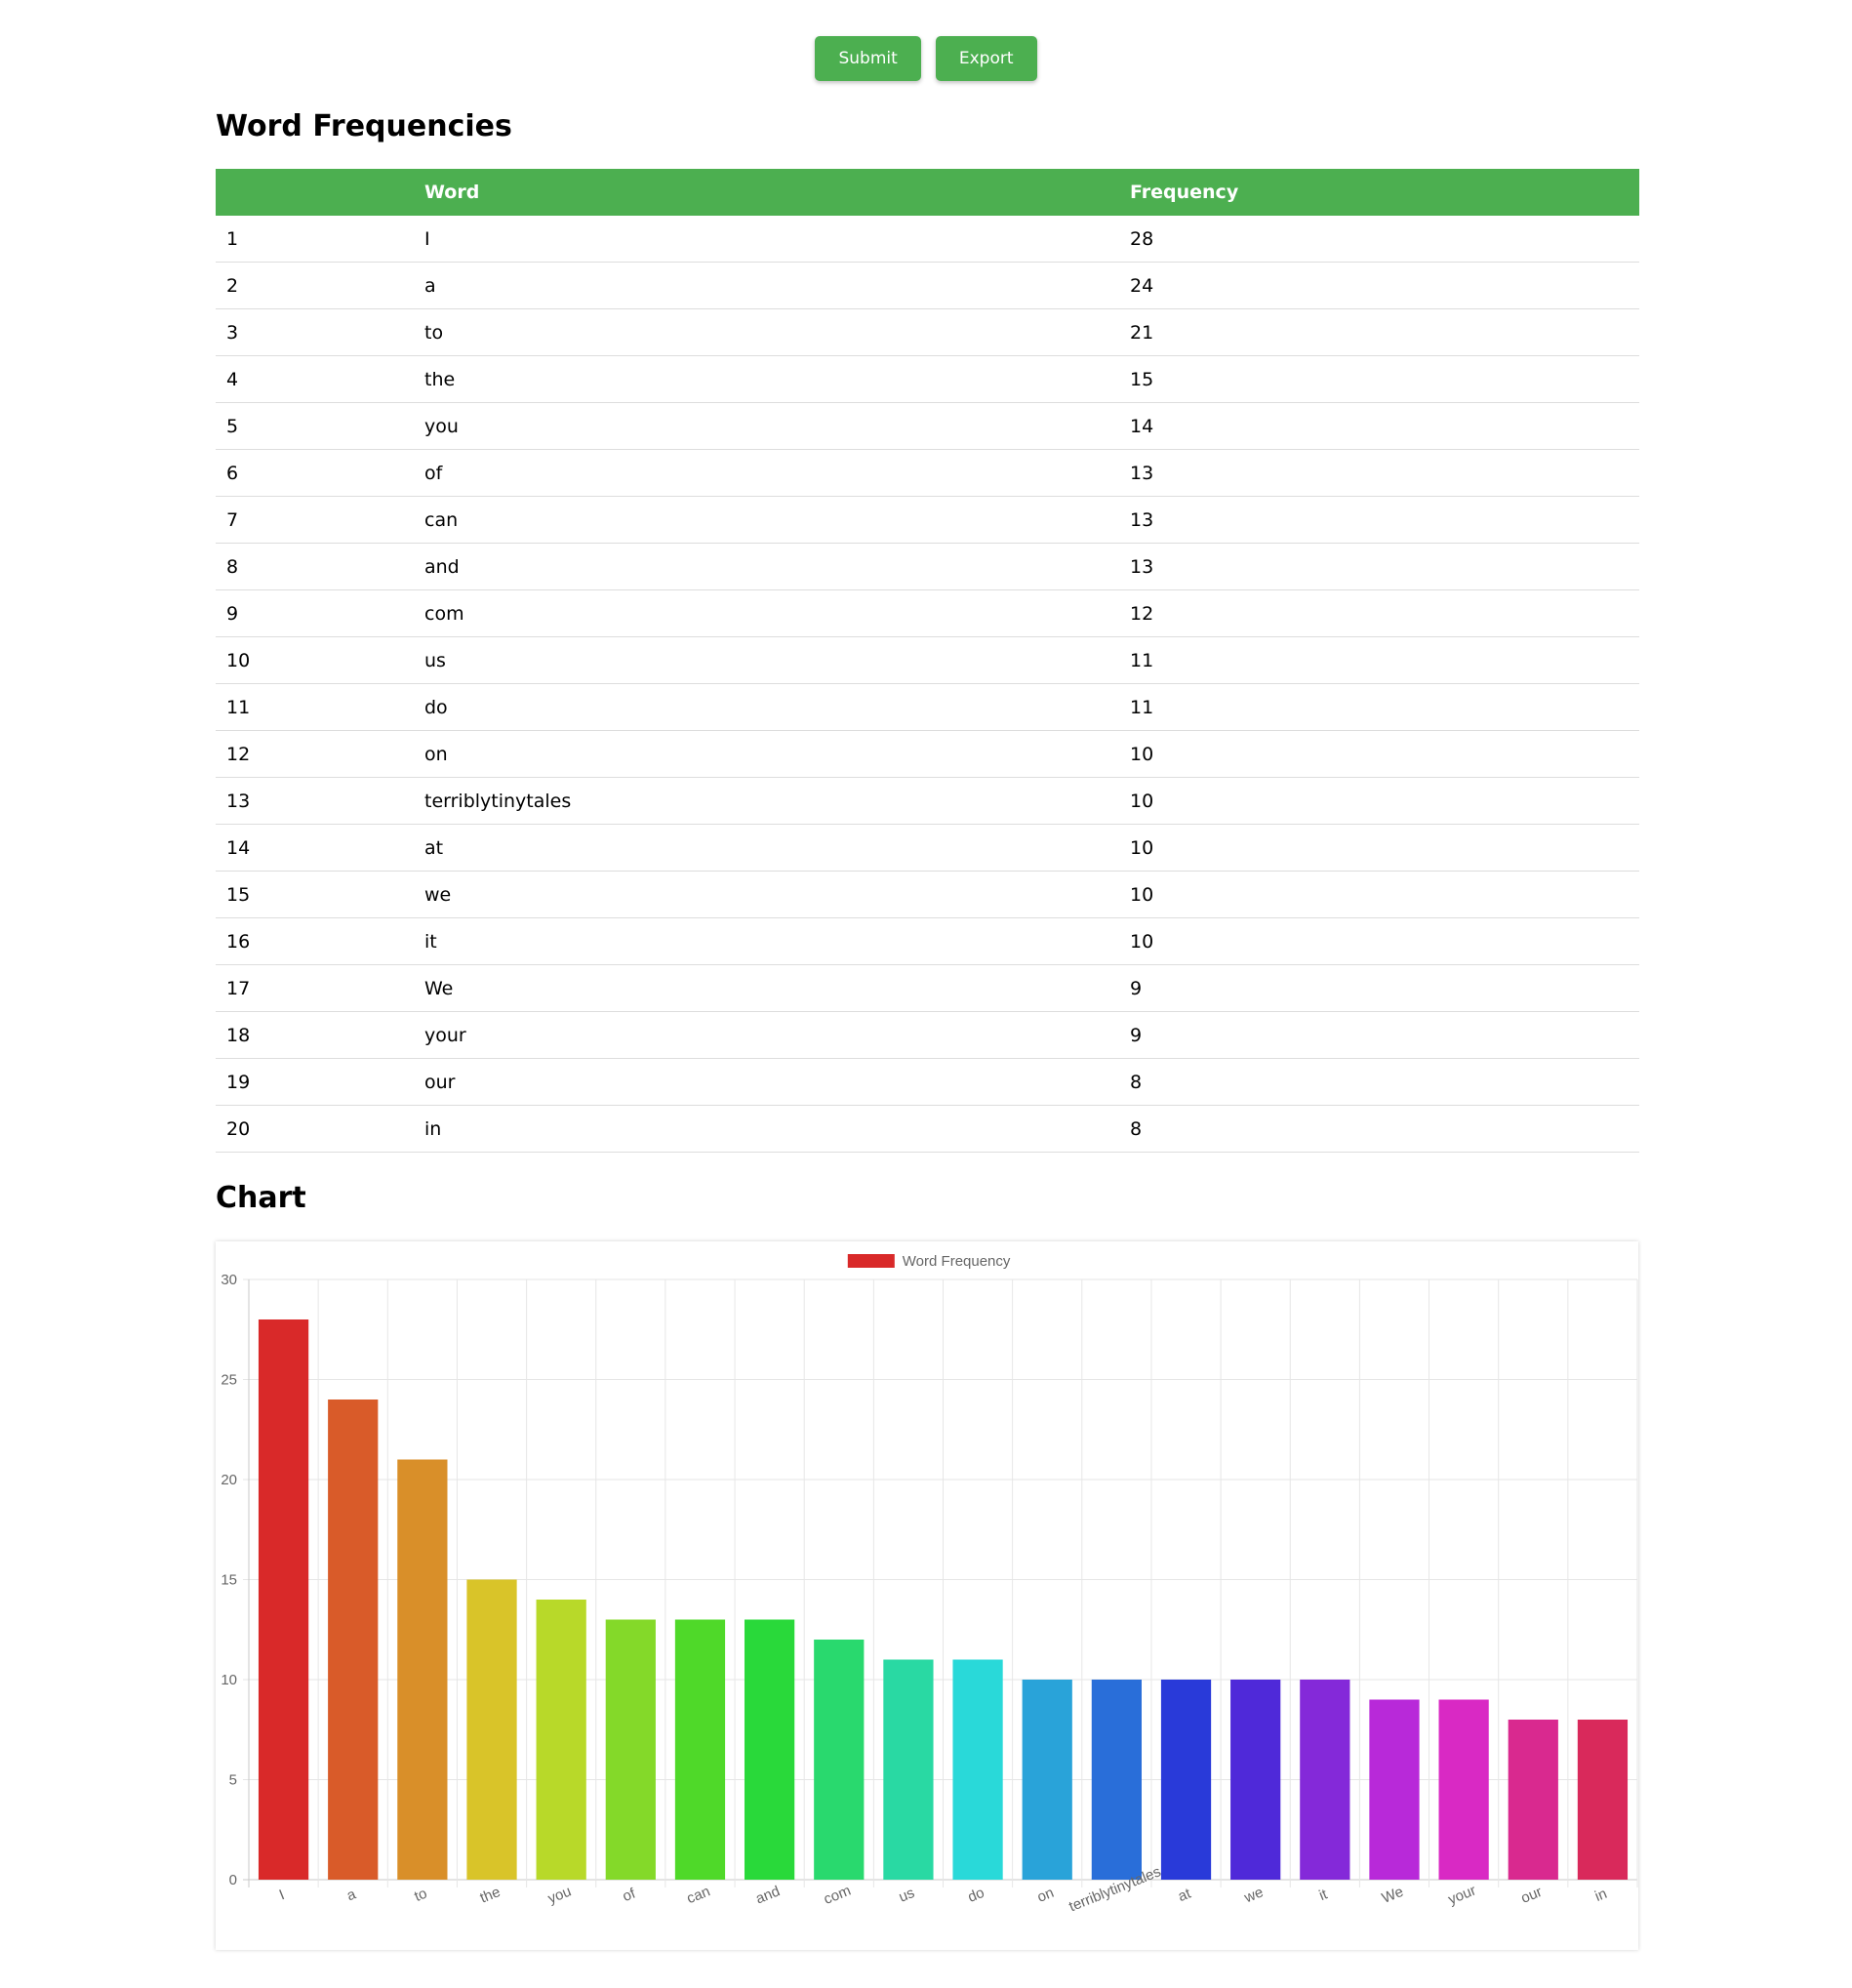  What do you see at coordinates (315, 660) in the screenshot?
I see `rank-cell: 10` at bounding box center [315, 660].